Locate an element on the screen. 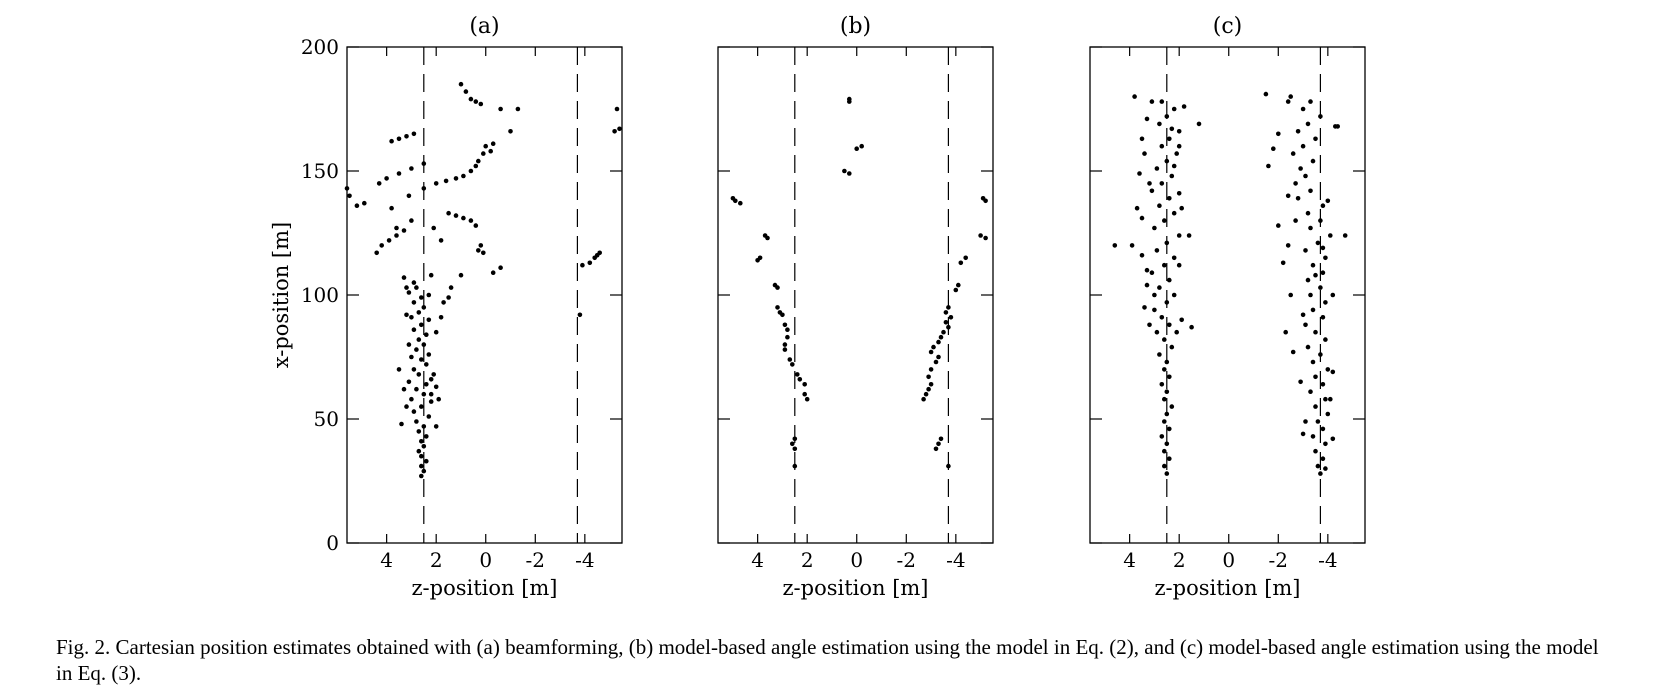 This screenshot has height=694, width=1666. panel-3-title: (c) is located at coordinates (1228, 26).